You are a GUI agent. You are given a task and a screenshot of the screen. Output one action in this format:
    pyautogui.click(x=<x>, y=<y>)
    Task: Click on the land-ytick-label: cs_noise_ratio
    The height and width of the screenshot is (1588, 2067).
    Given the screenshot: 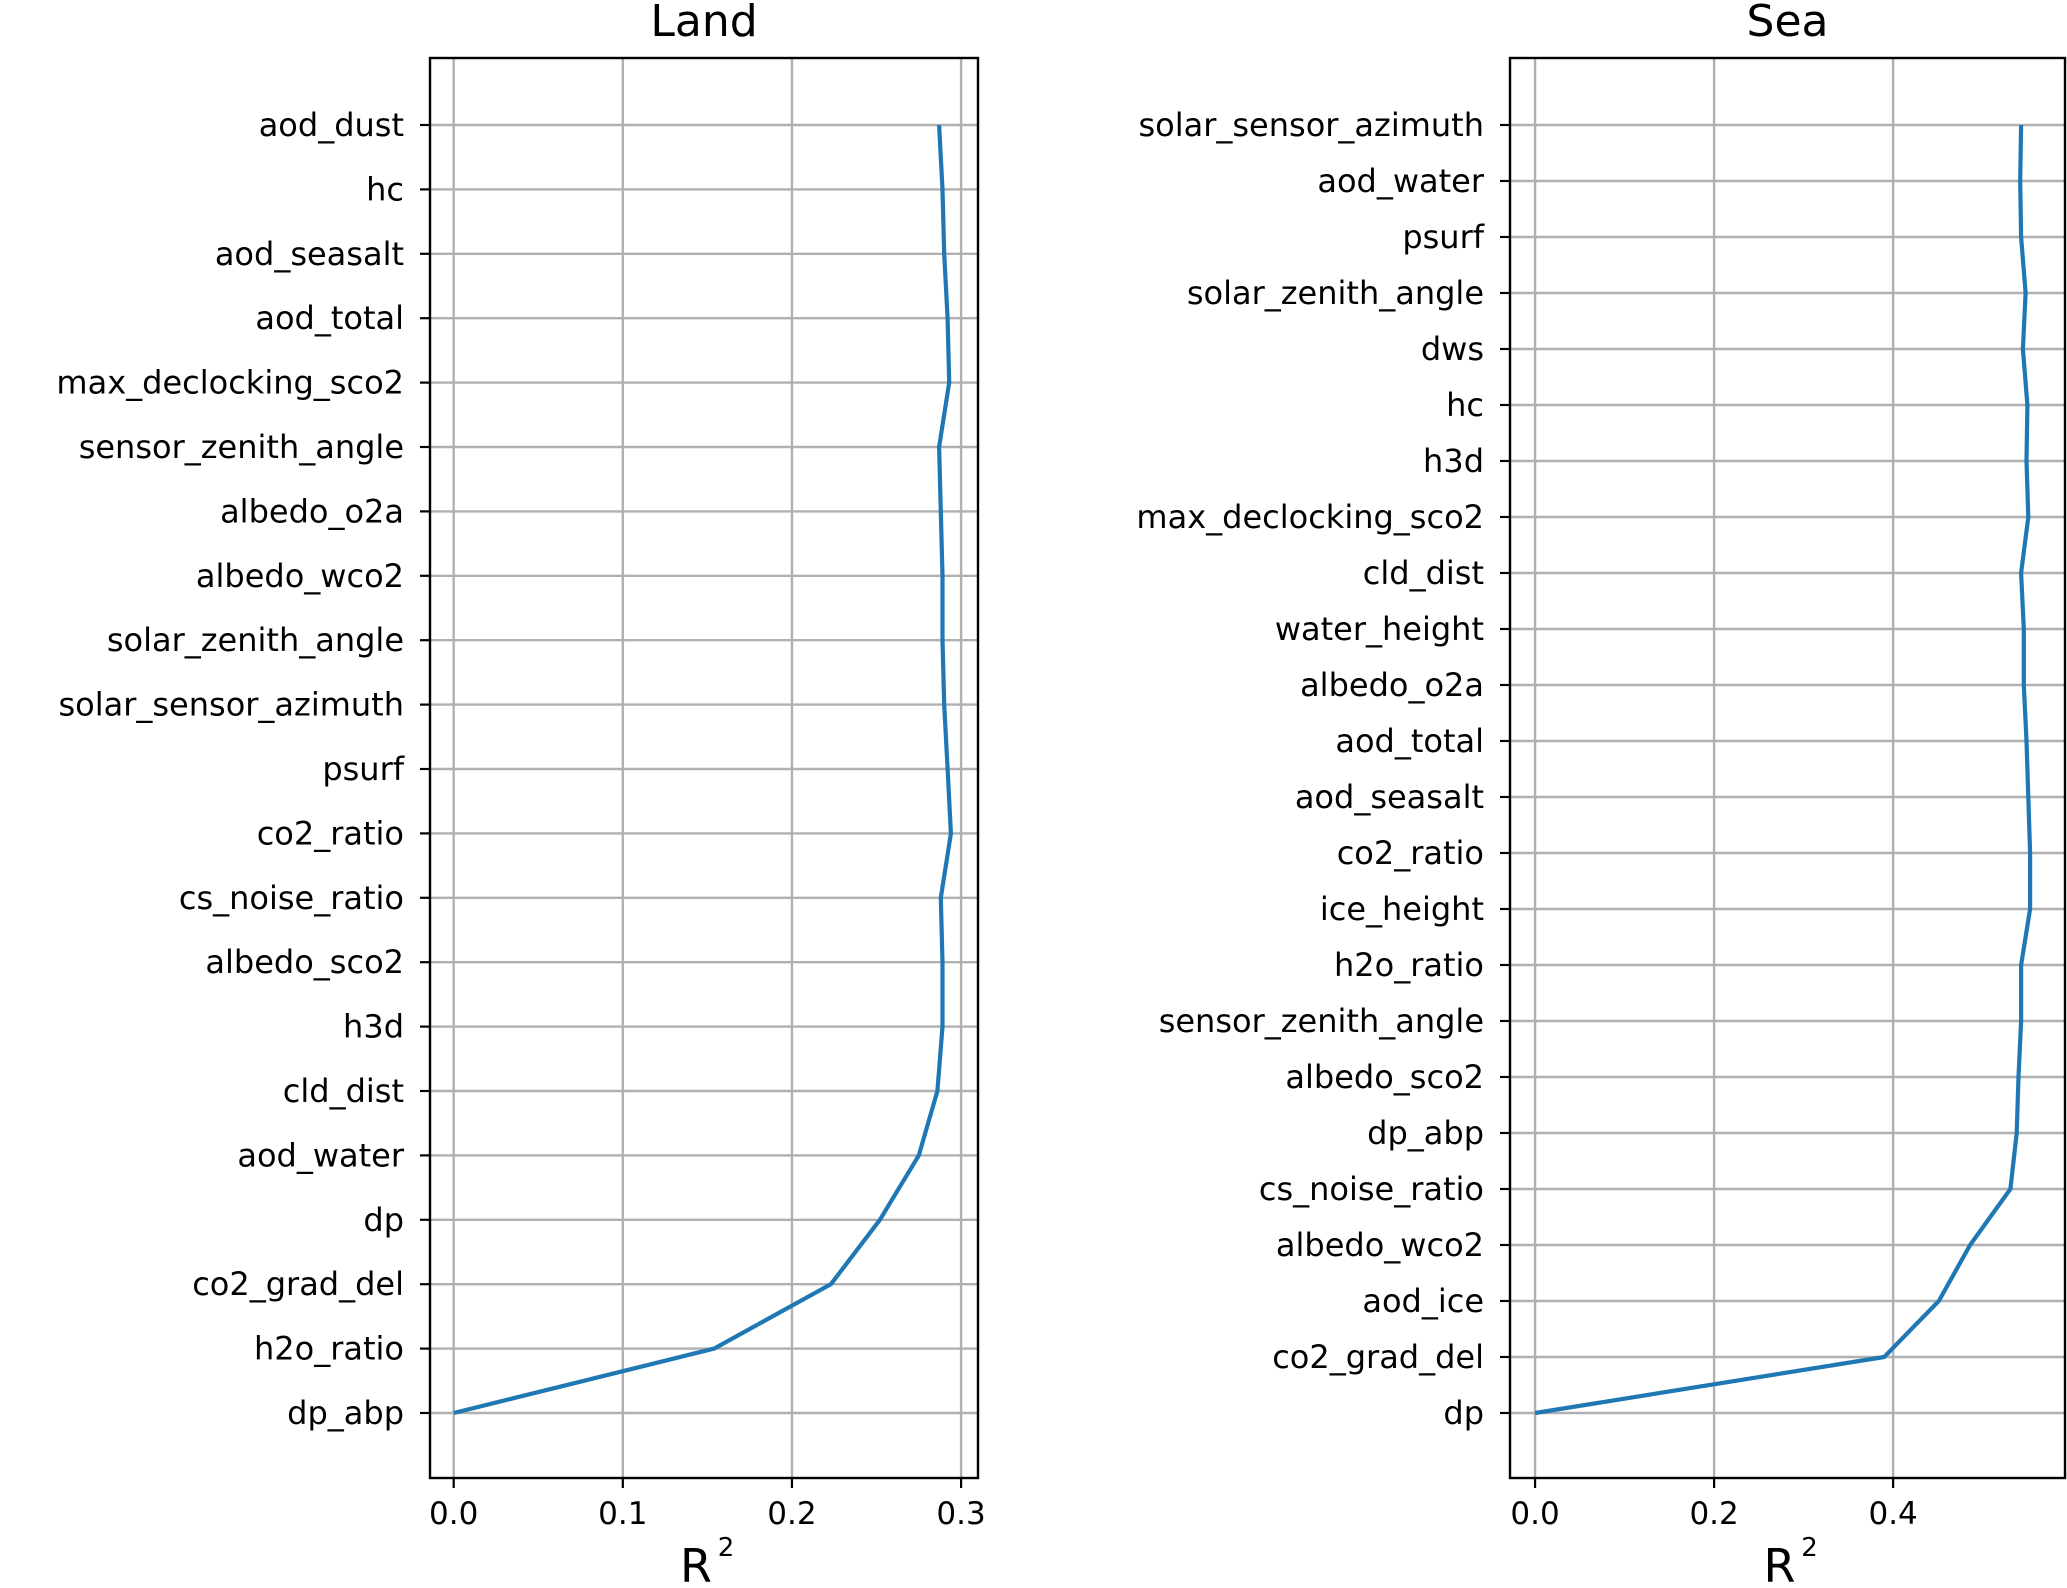 What is the action you would take?
    pyautogui.click(x=291, y=898)
    